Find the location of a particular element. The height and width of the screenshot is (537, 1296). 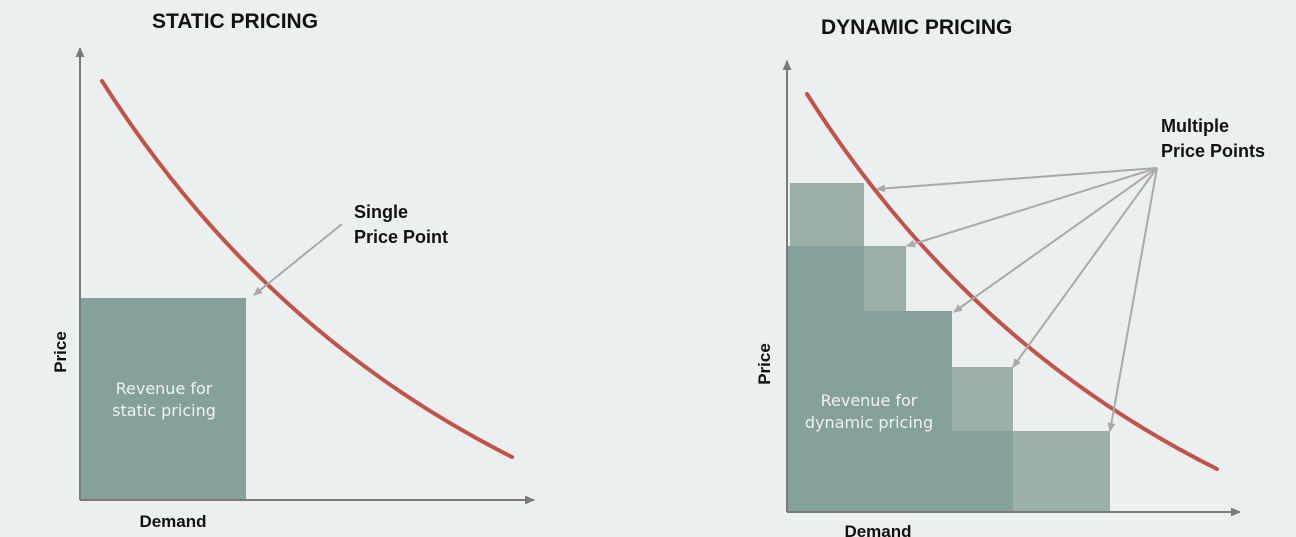

dynamic-revenue-base-lower is located at coordinates (982, 471).